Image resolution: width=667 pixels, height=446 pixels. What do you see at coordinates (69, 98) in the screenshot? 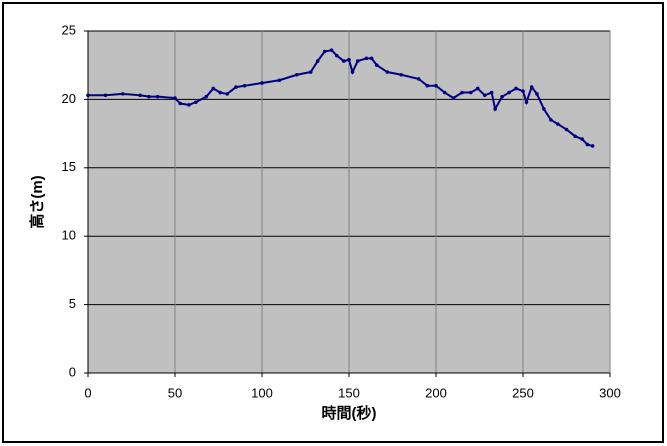
I see `y-tick-label: 20` at bounding box center [69, 98].